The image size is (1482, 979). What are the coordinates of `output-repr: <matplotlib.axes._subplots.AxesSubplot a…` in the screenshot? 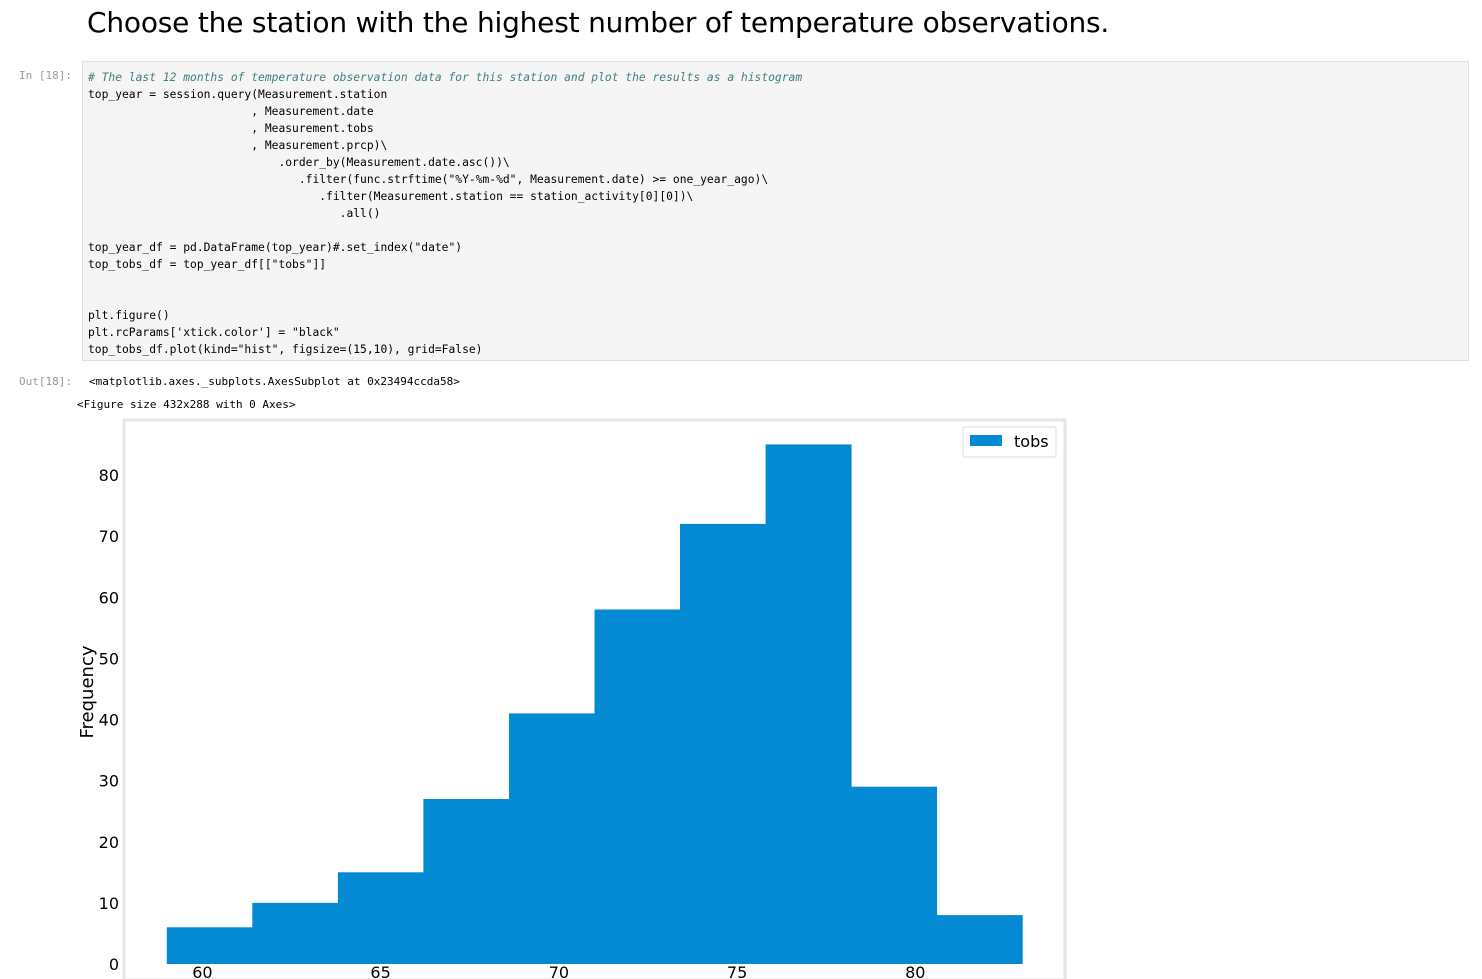 It's located at (274, 381).